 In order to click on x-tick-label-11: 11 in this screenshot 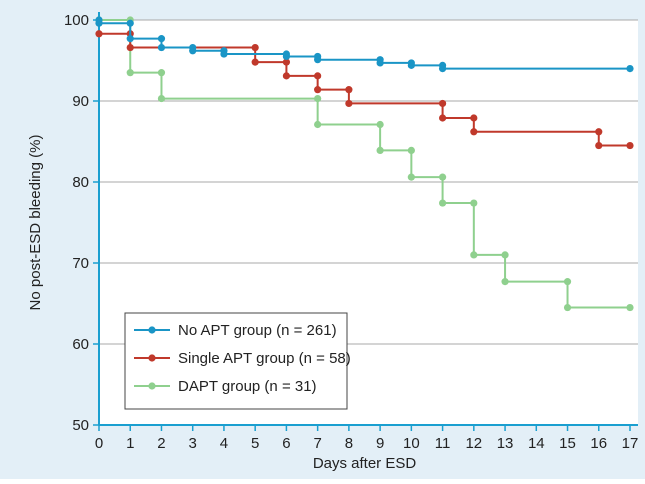, I will do `click(443, 443)`.